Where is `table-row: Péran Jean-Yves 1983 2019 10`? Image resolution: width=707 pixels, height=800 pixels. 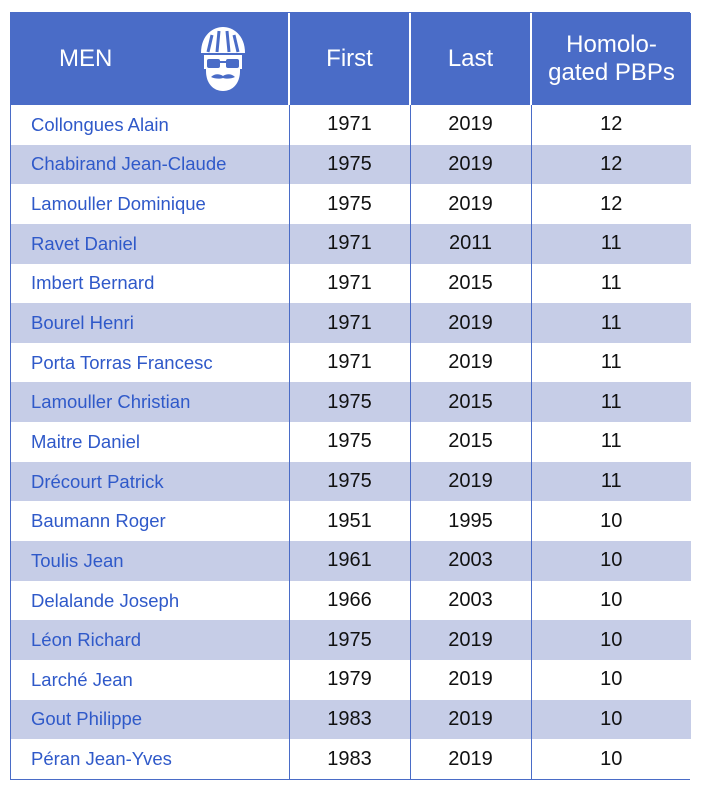
table-row: Péran Jean-Yves 1983 2019 10 is located at coordinates (351, 759).